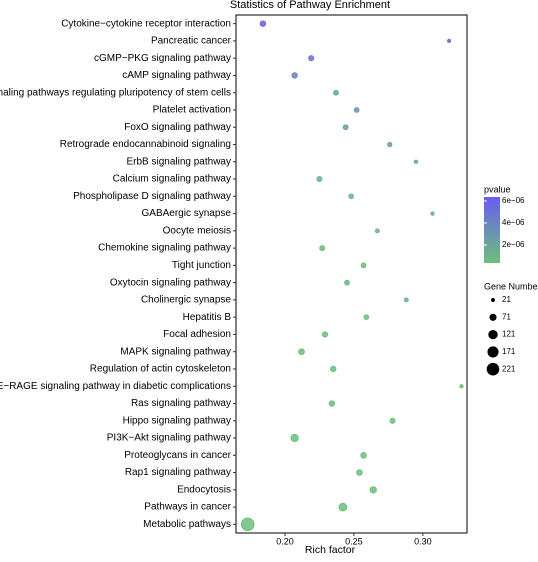 This screenshot has width=538, height=562. Describe the element at coordinates (511, 286) in the screenshot. I see `size-legend-title: Gene Numbe` at that location.